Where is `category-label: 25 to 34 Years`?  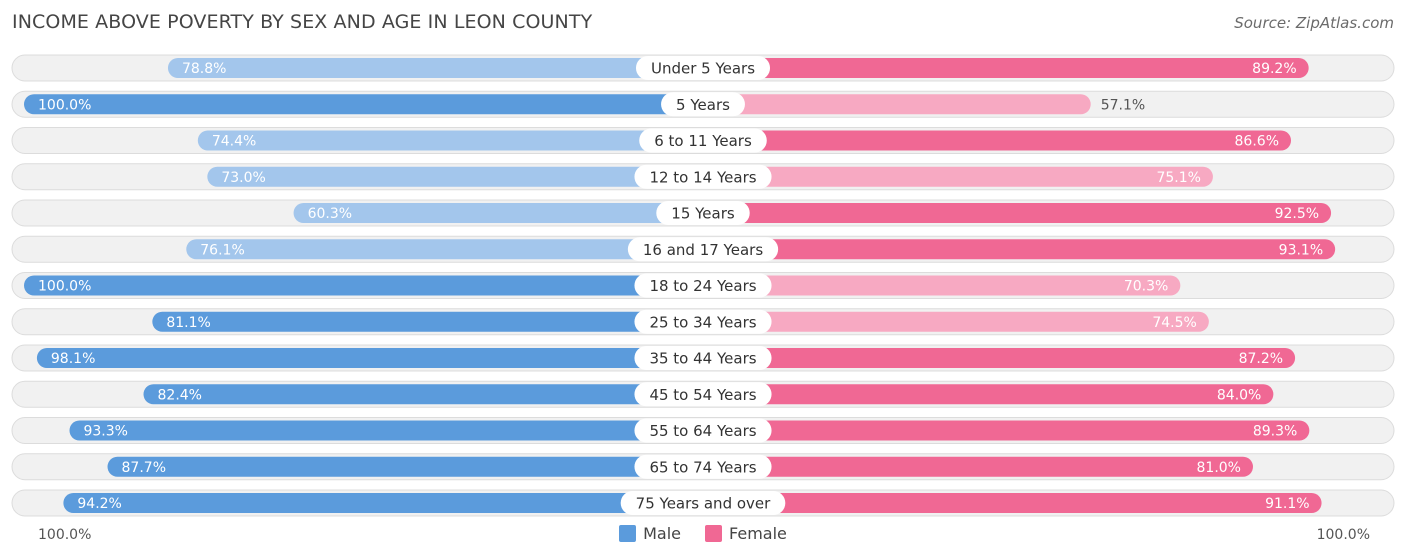 category-label: 25 to 34 Years is located at coordinates (702, 322).